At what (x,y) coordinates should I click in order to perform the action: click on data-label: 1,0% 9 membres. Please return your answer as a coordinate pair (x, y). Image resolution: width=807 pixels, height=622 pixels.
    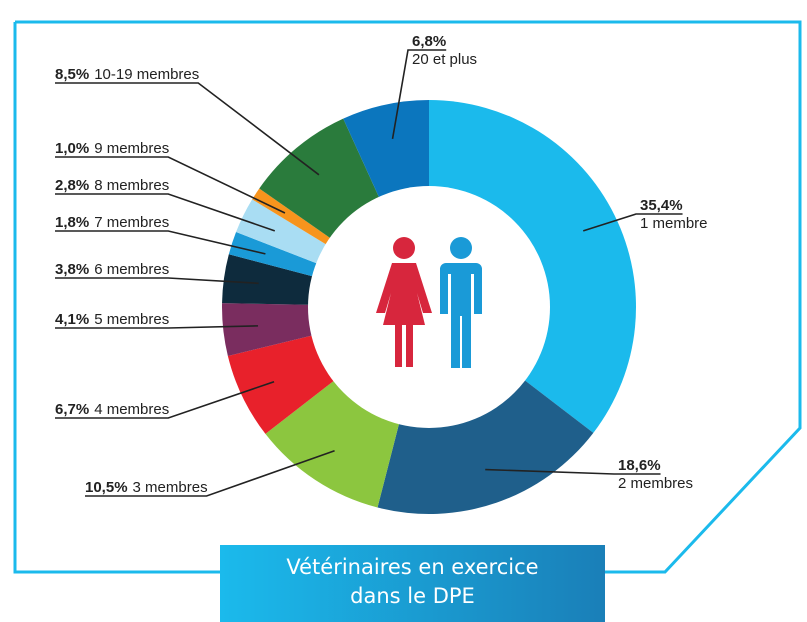
    Looking at the image, I should click on (112, 148).